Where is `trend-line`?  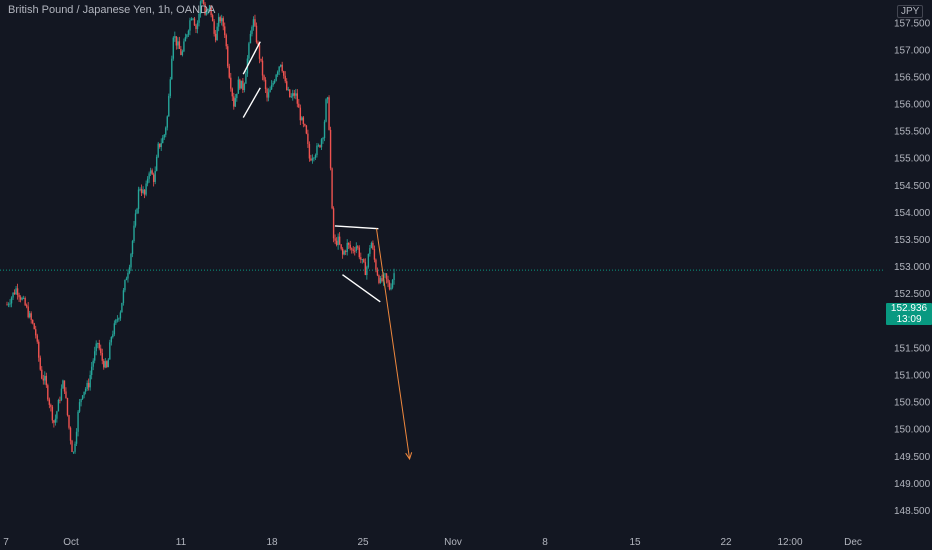
trend-line is located at coordinates (361, 288).